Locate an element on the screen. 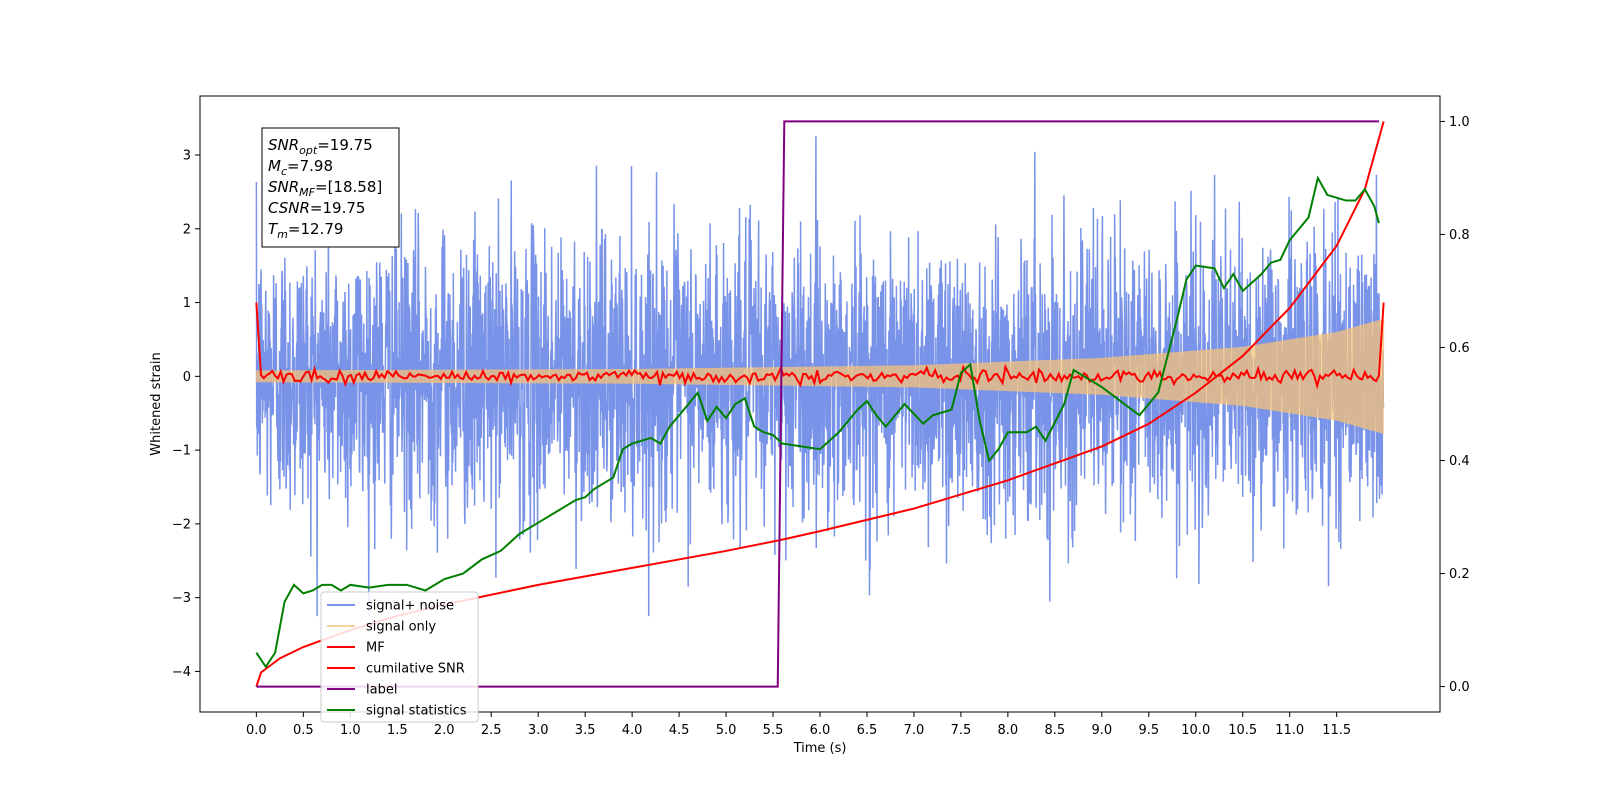 The width and height of the screenshot is (1600, 800). info-line: SNRMF=[18.58] is located at coordinates (325, 188).